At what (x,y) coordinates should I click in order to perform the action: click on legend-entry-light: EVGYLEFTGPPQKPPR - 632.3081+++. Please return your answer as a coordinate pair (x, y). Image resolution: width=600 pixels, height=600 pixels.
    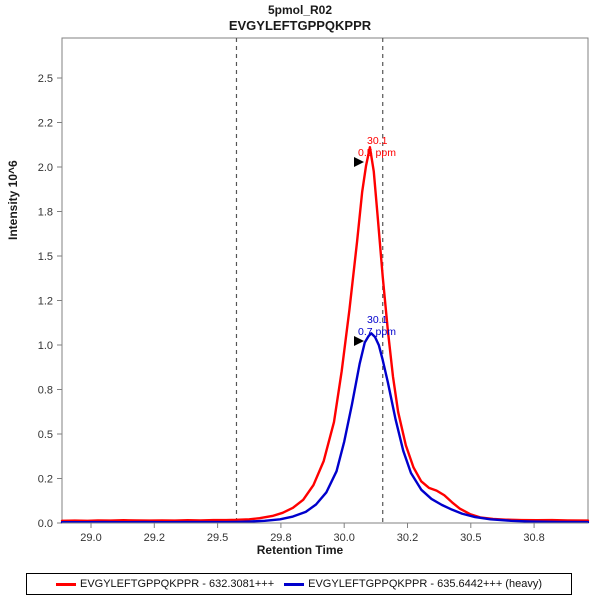
    Looking at the image, I should click on (165, 584).